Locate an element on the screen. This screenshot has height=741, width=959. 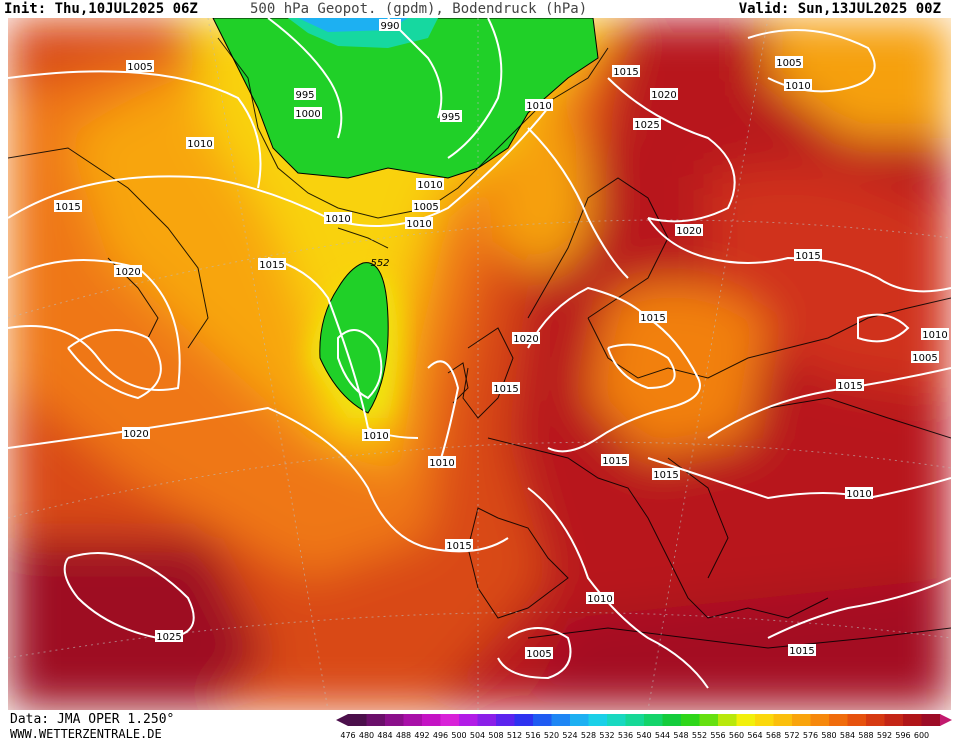
scale-label: 480 is located at coordinates (366, 735).